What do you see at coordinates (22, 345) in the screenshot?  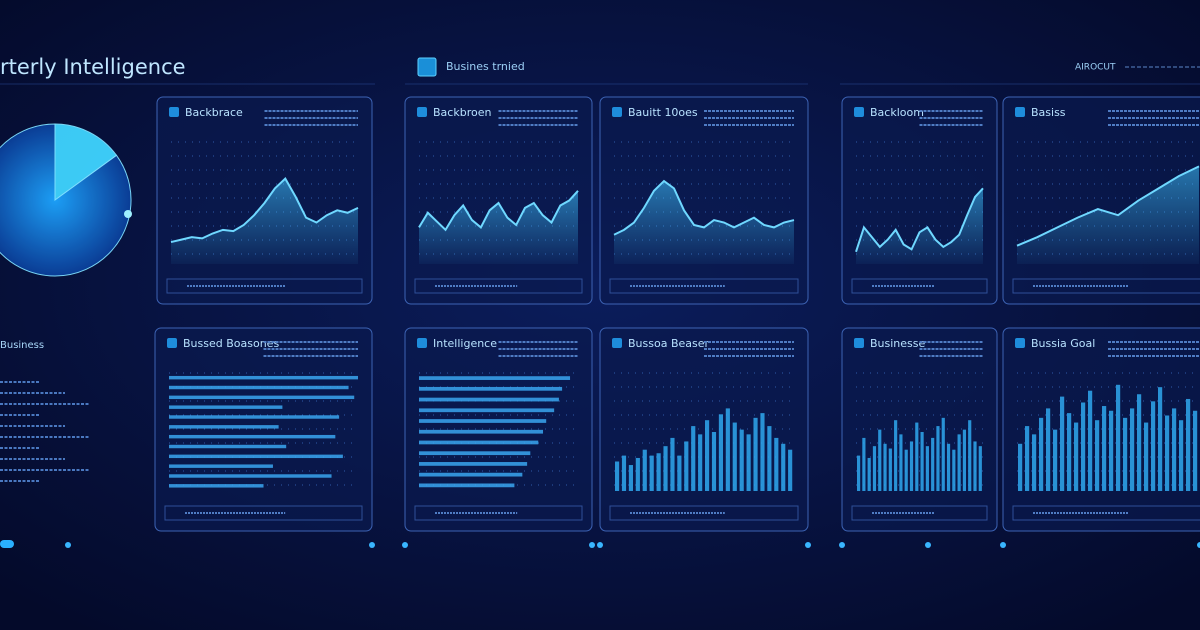 I see `side-title: Business` at bounding box center [22, 345].